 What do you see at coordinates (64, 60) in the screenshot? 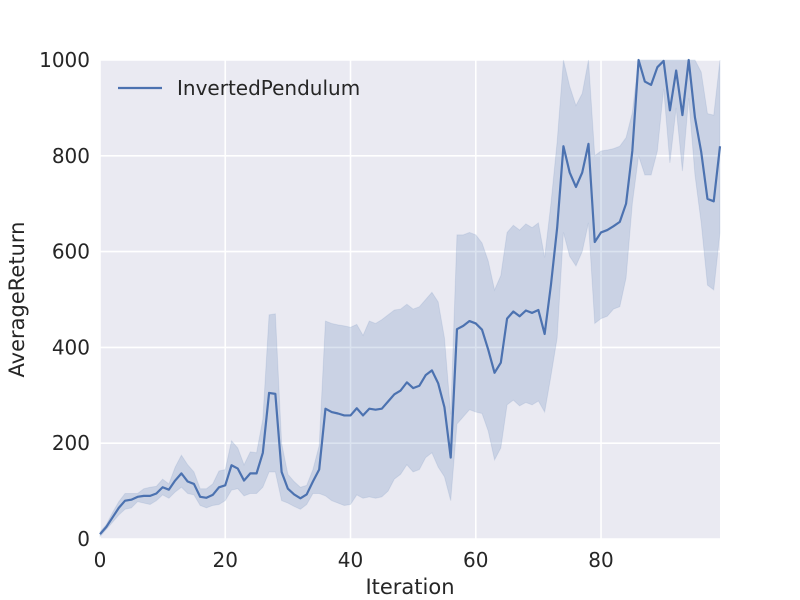
I see `y-tick-label: 1000` at bounding box center [64, 60].